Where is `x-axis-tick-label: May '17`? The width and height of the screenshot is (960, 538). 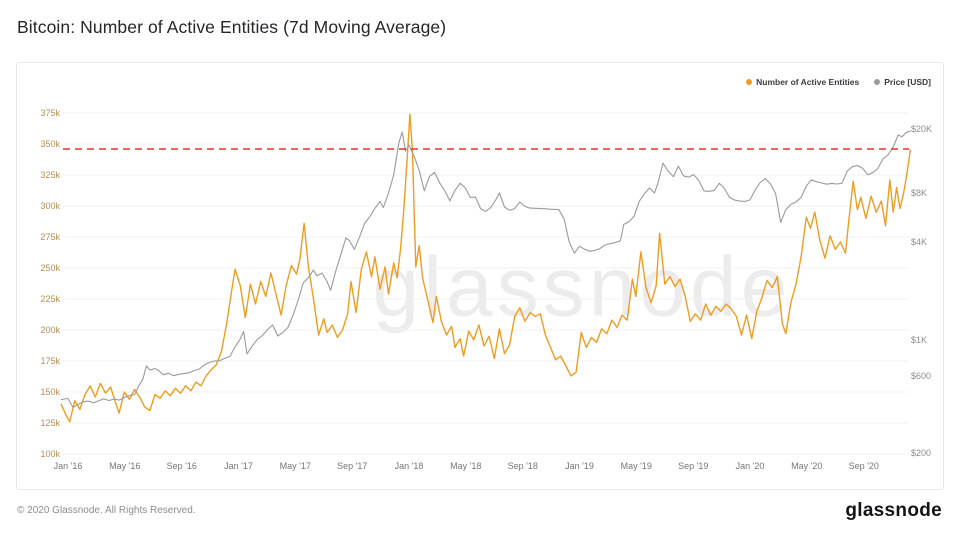 x-axis-tick-label: May '17 is located at coordinates (295, 466).